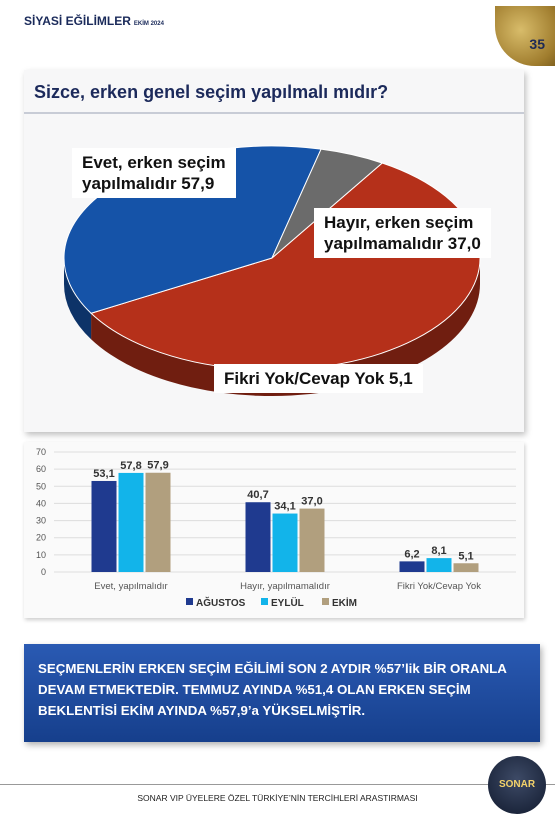 The height and width of the screenshot is (814, 555). What do you see at coordinates (277, 784) in the screenshot?
I see `footer-divider` at bounding box center [277, 784].